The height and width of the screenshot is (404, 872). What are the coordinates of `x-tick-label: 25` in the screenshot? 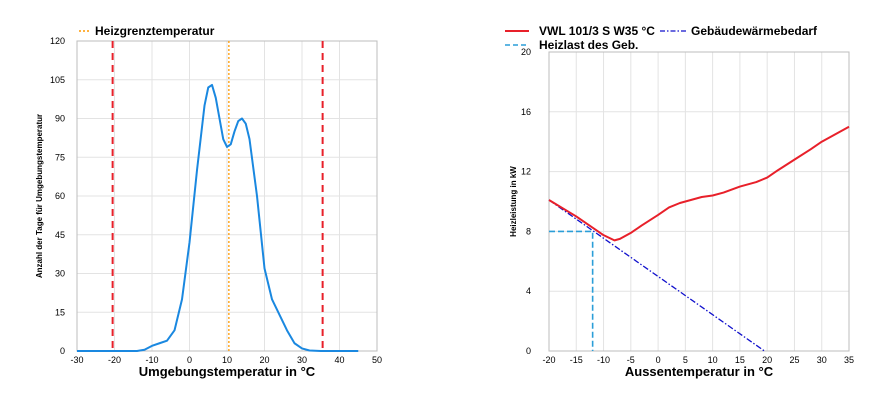 It's located at (794, 360).